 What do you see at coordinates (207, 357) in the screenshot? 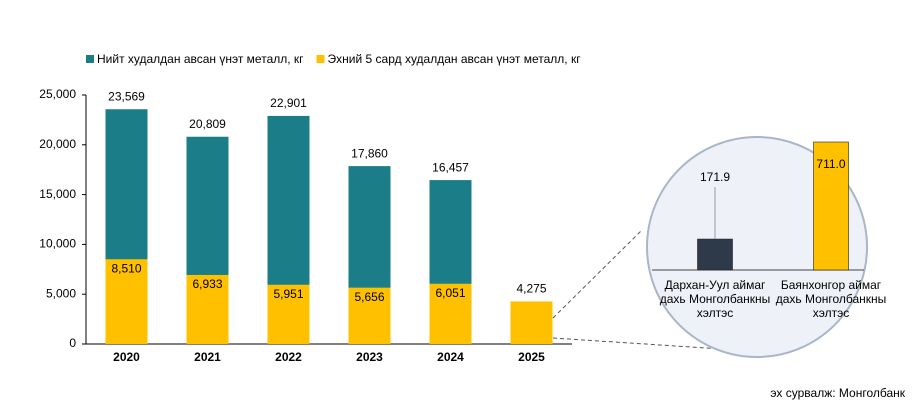
I see `x-tick-label: 2021` at bounding box center [207, 357].